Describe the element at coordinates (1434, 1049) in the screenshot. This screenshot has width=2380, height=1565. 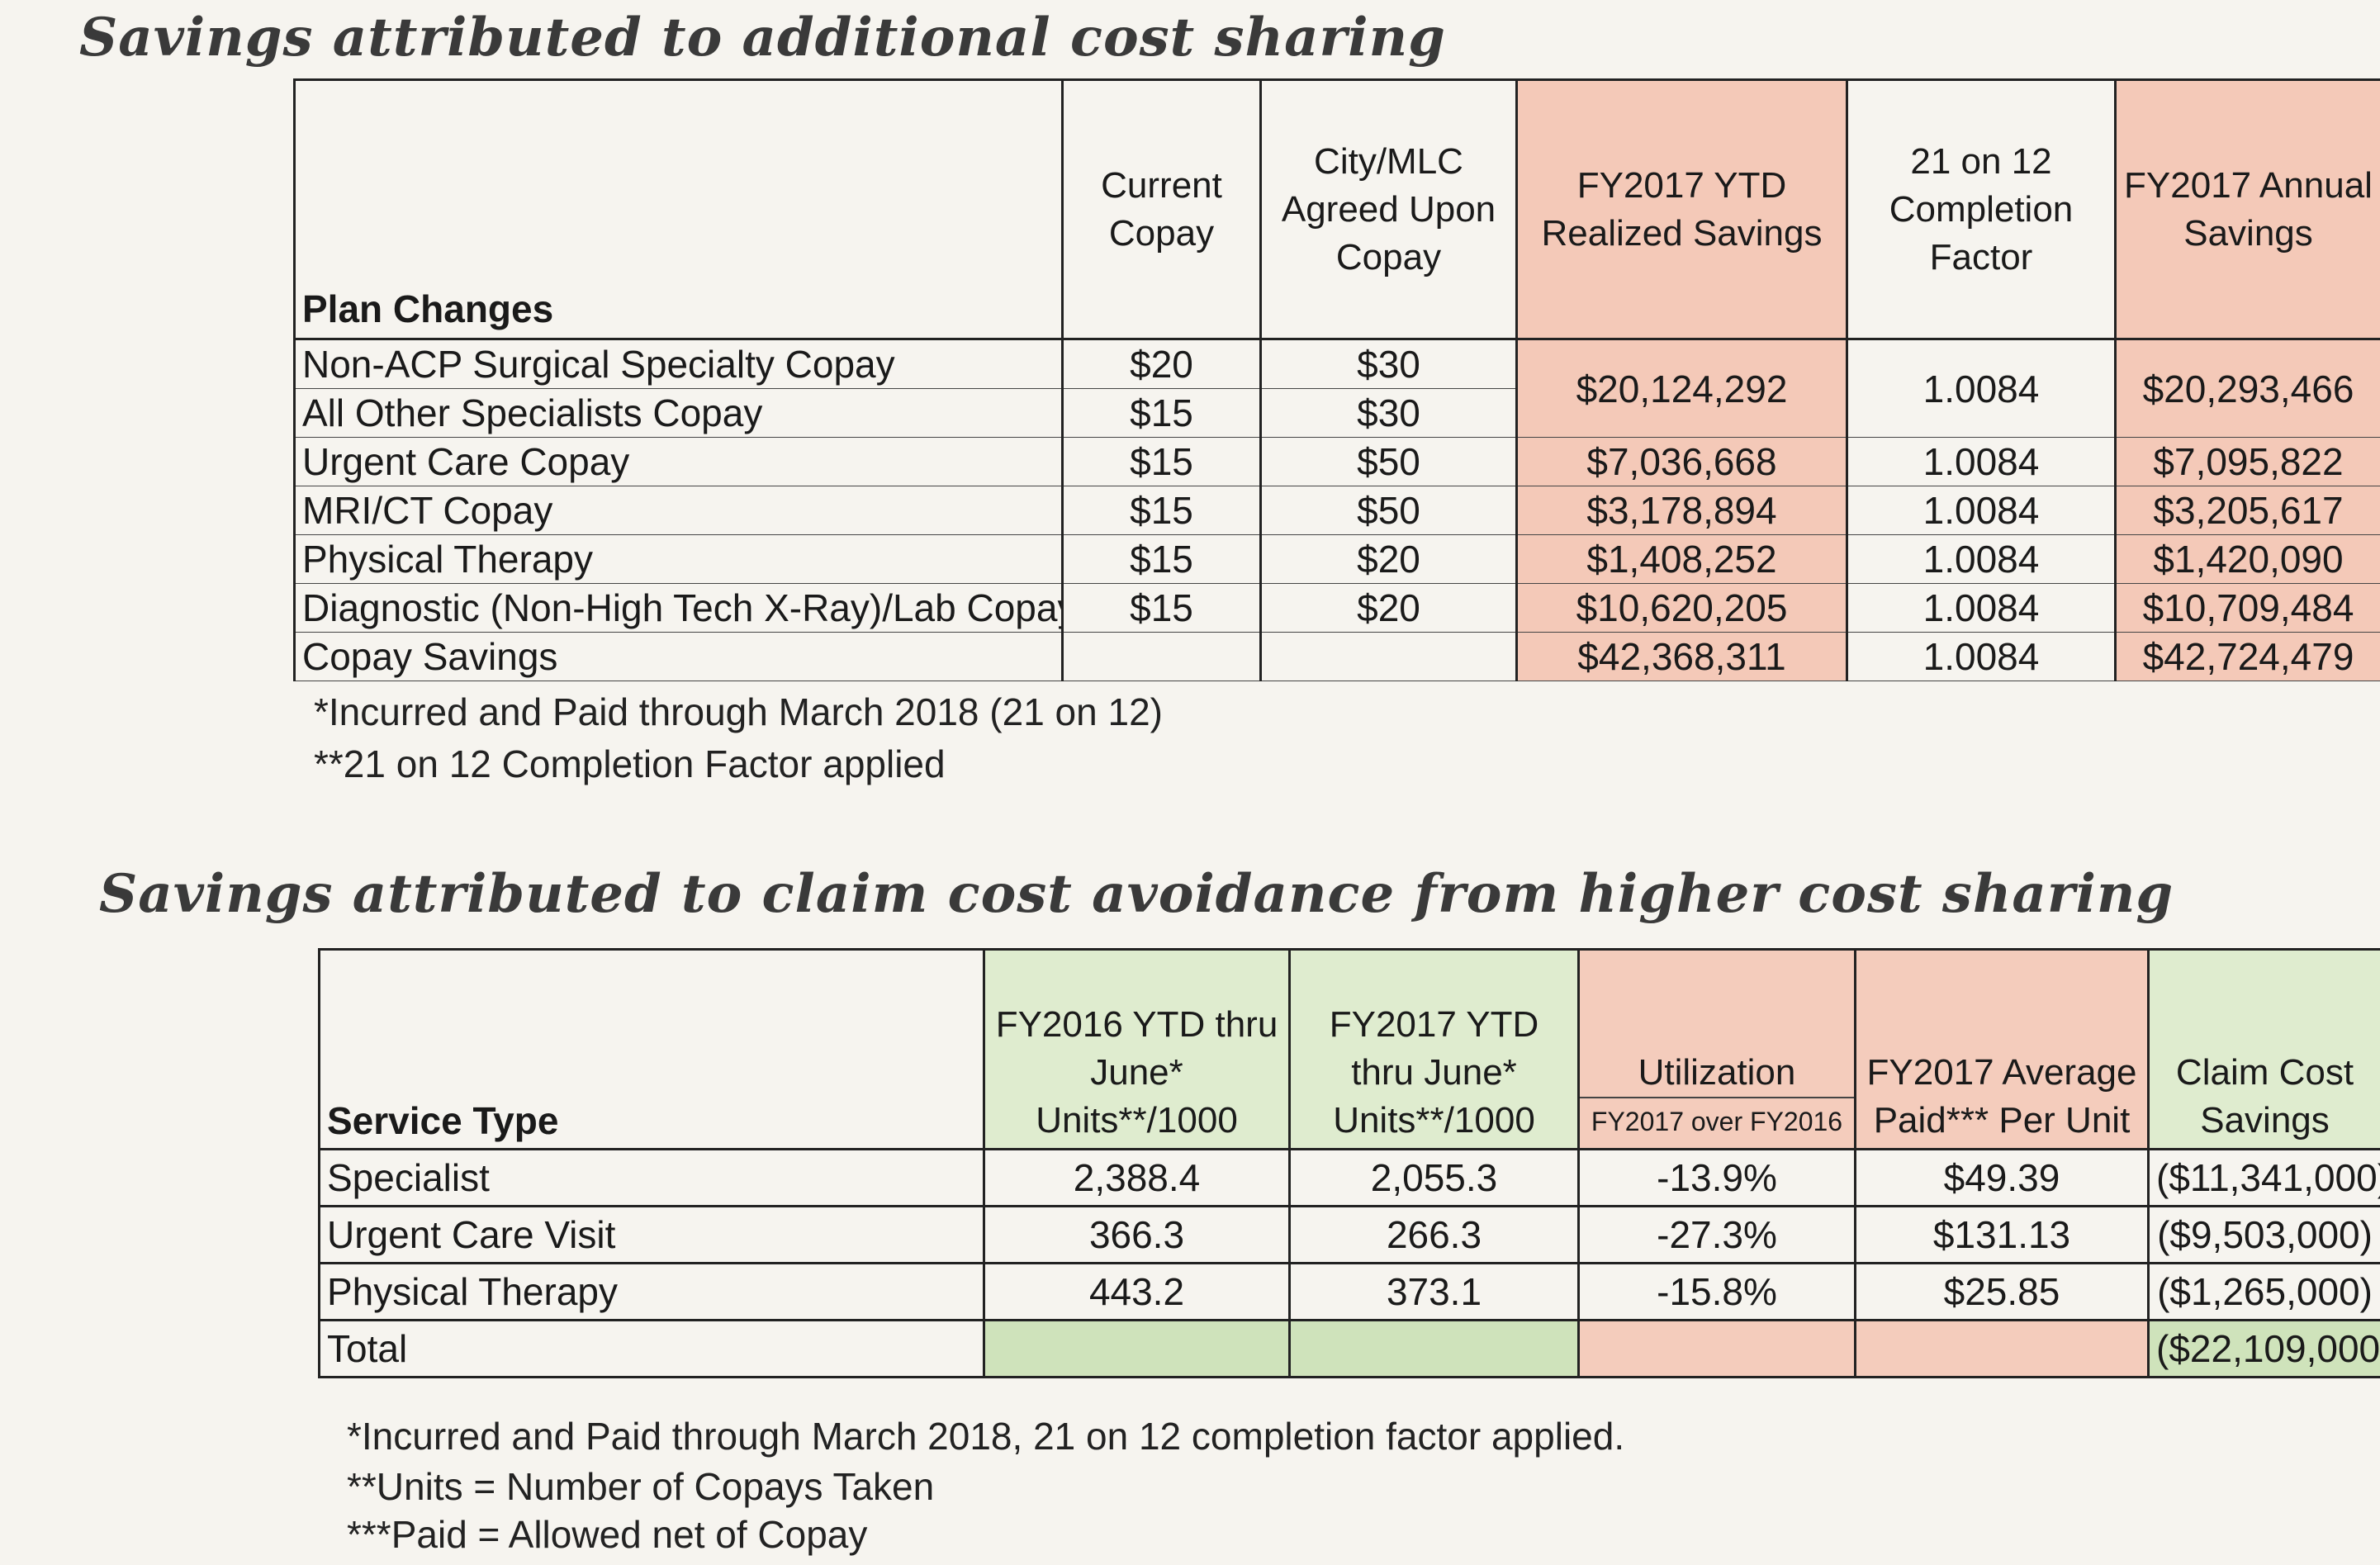
I see `fy2017-header: FY2017 YTD thru June* Units**/1000` at that location.